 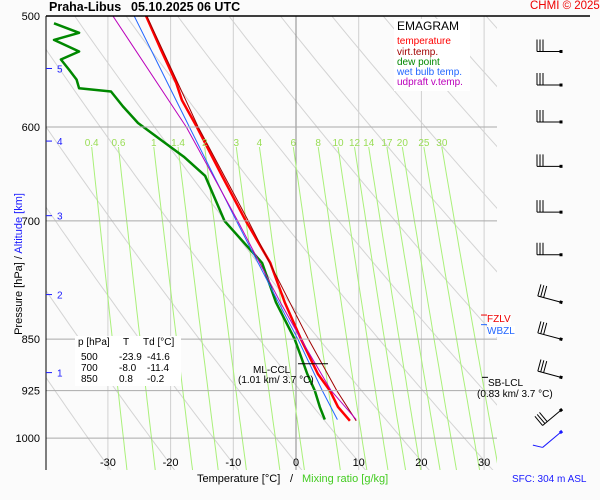 I want to click on altitude-label: 2, so click(x=60, y=296).